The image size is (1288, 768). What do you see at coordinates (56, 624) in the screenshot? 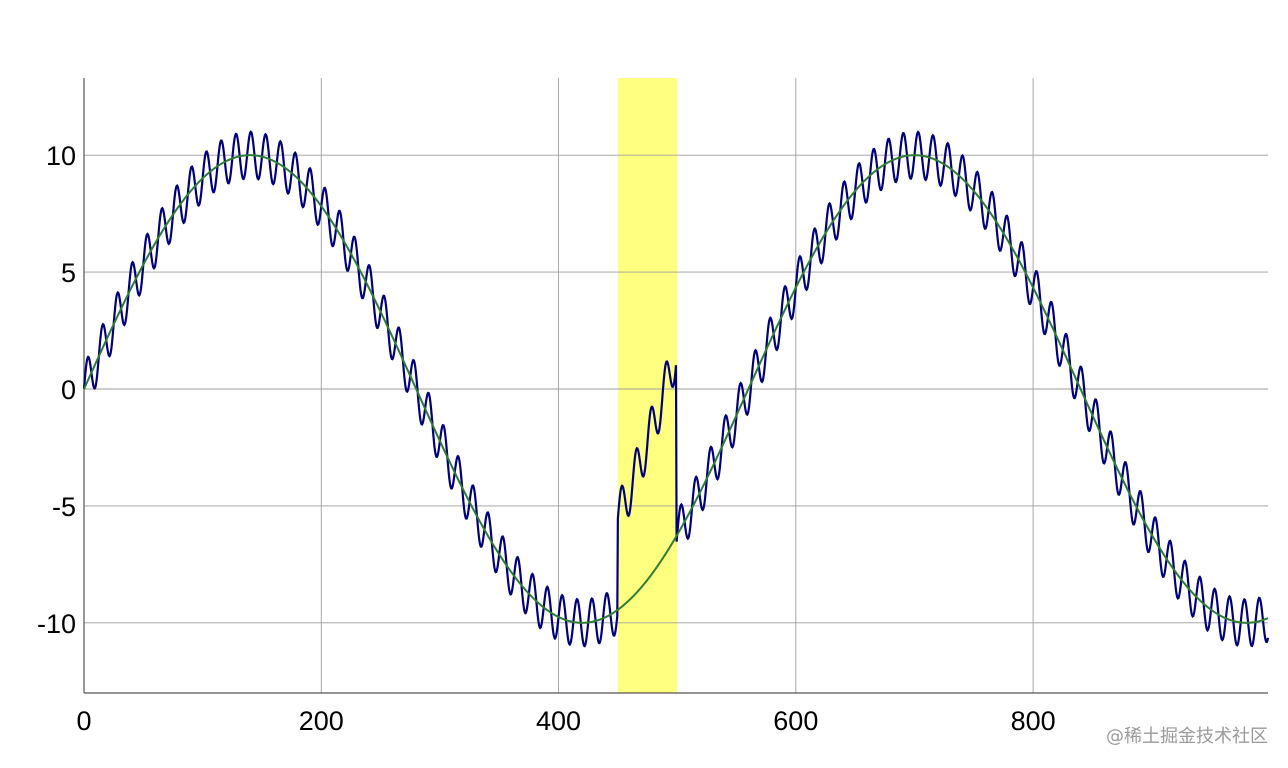
I see `y-tick-label--10: -10` at bounding box center [56, 624].